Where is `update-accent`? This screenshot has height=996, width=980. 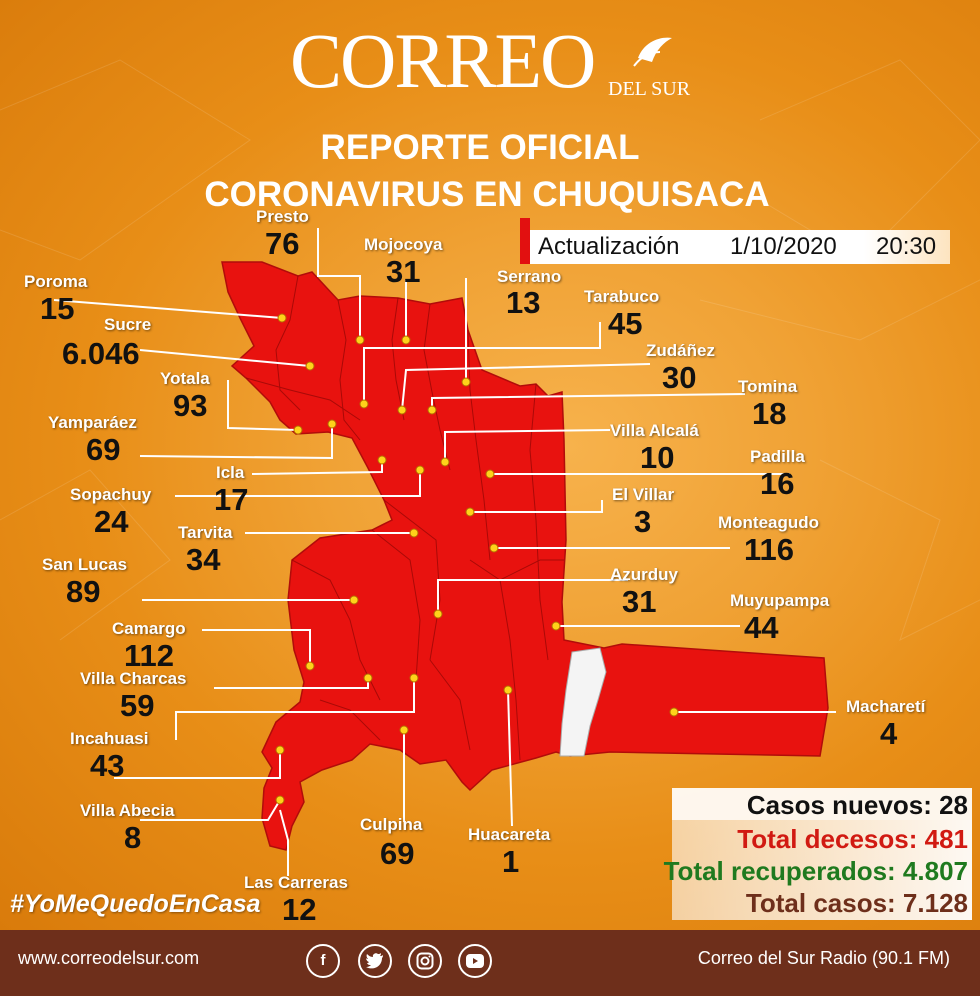 update-accent is located at coordinates (525, 241).